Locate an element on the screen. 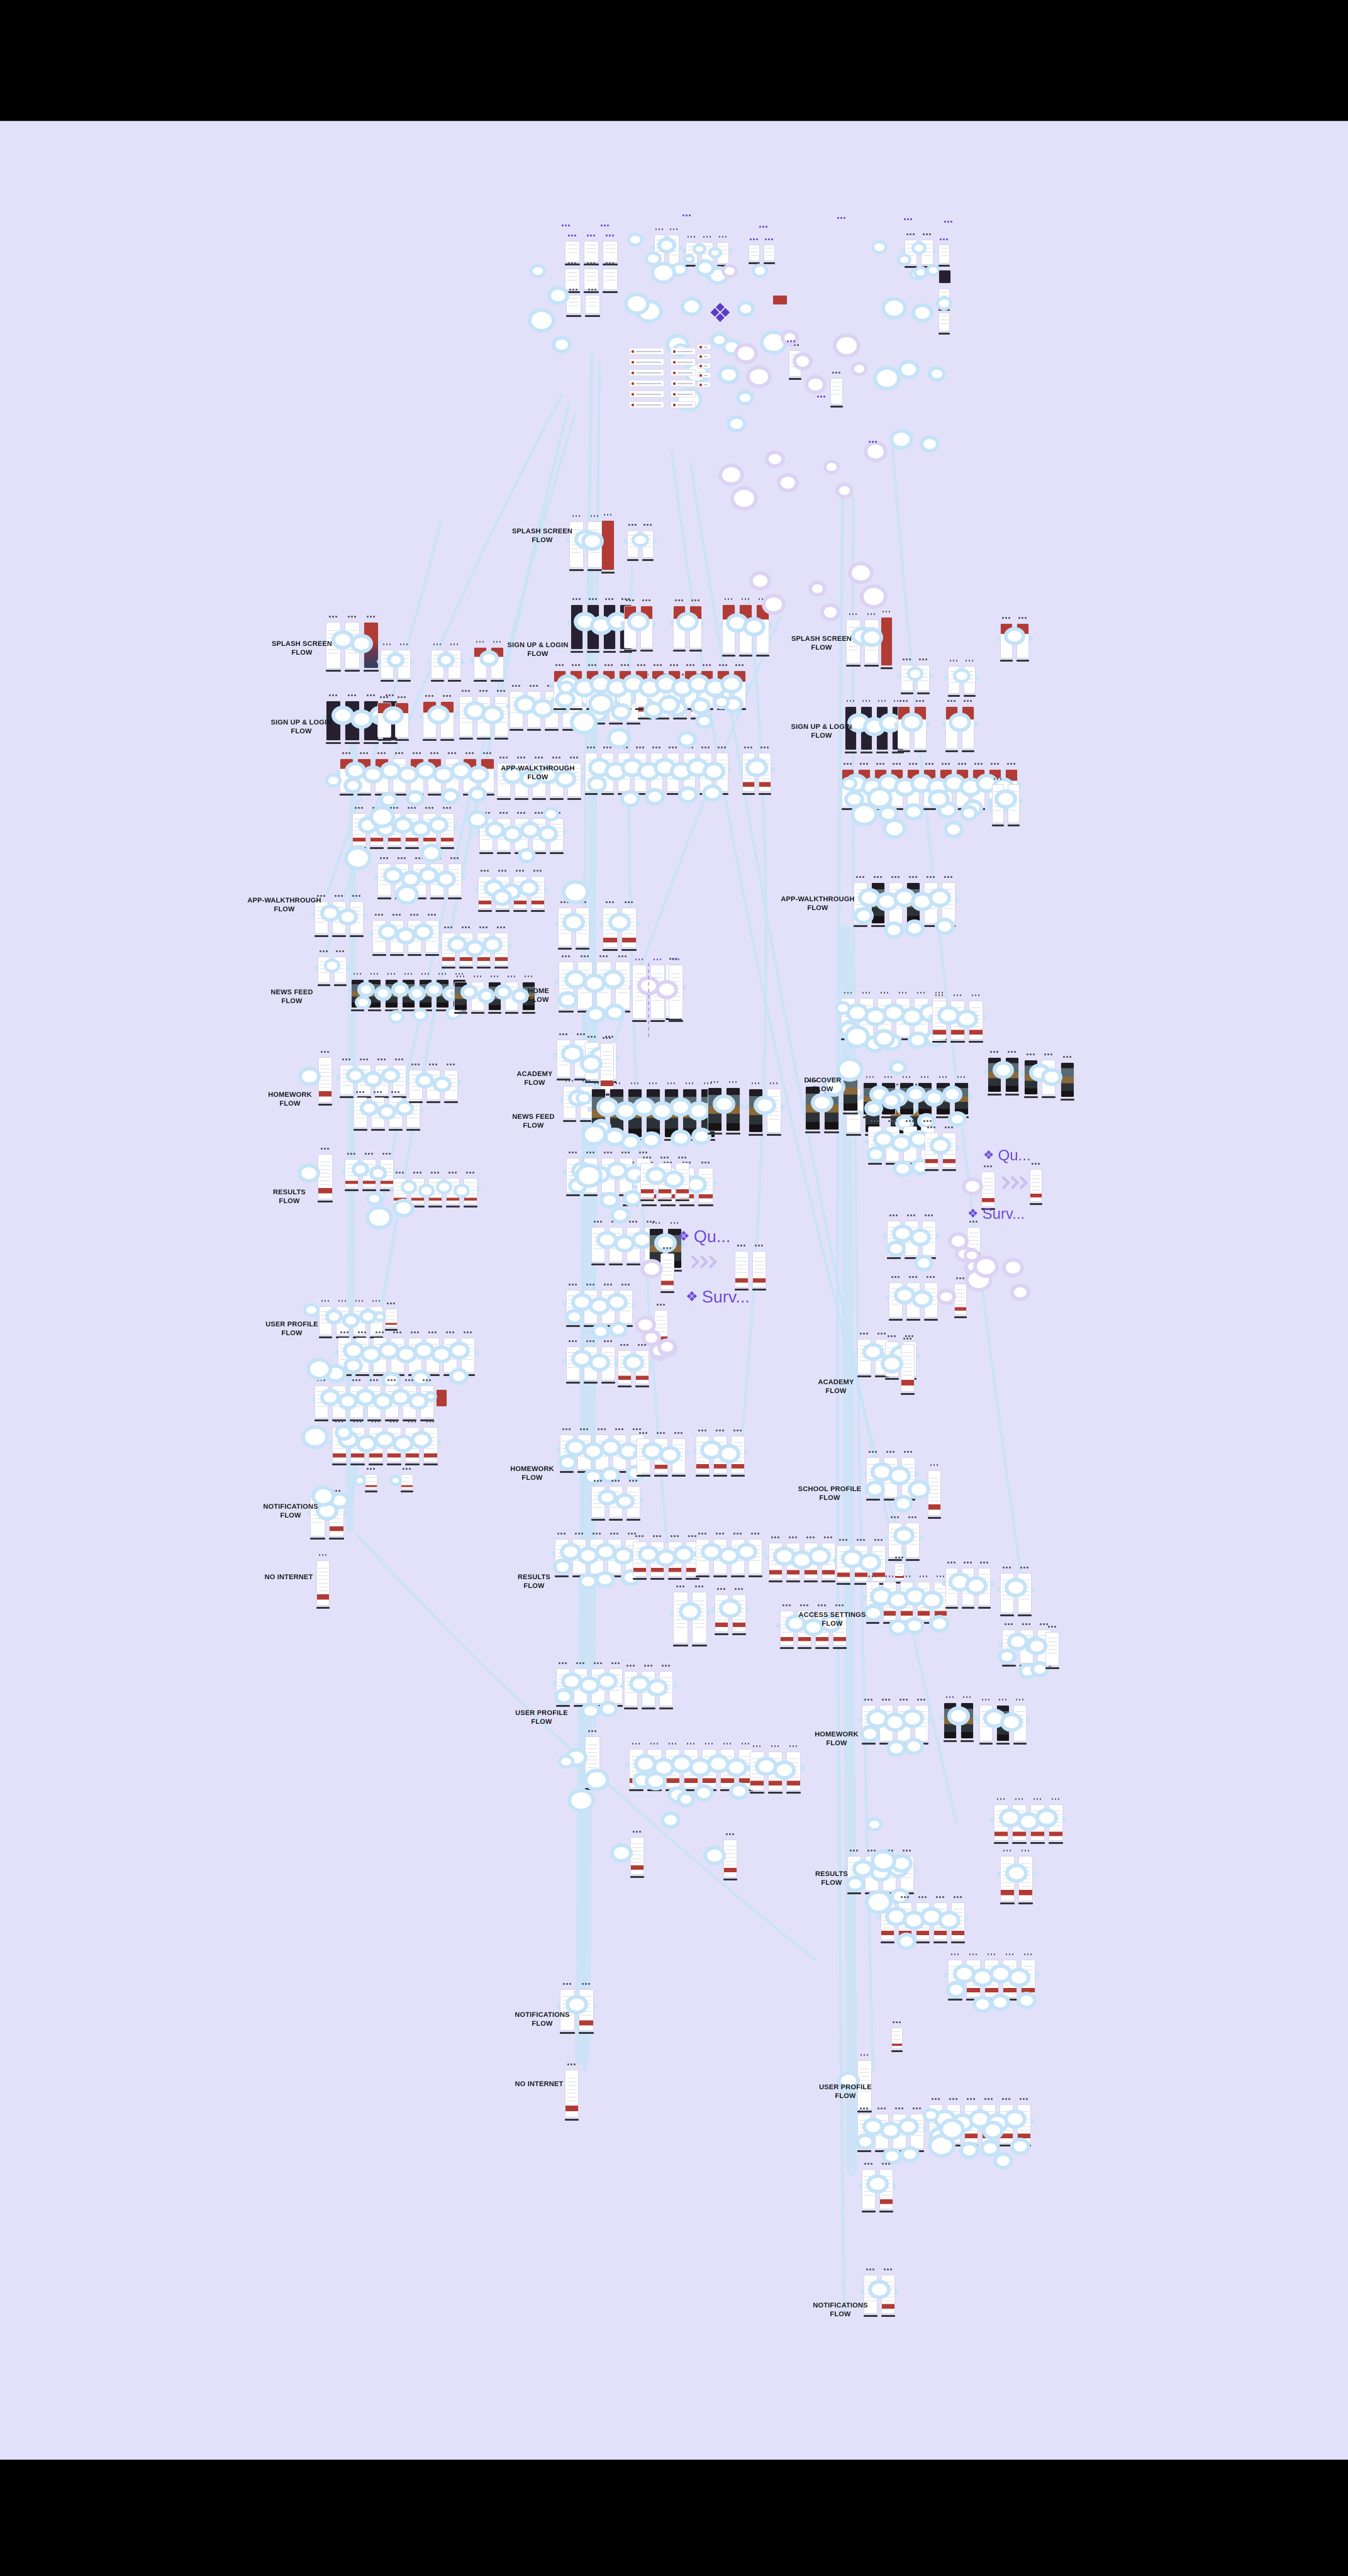 The image size is (1348, 2576). flow-label: HOME FLOW is located at coordinates (539, 996).